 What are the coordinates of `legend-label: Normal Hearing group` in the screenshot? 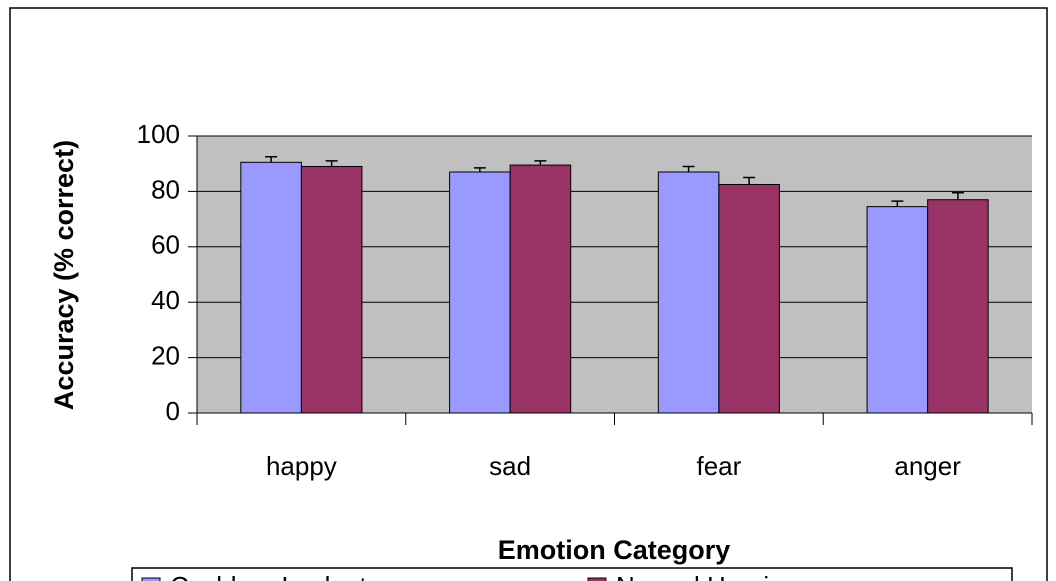 It's located at (744, 576).